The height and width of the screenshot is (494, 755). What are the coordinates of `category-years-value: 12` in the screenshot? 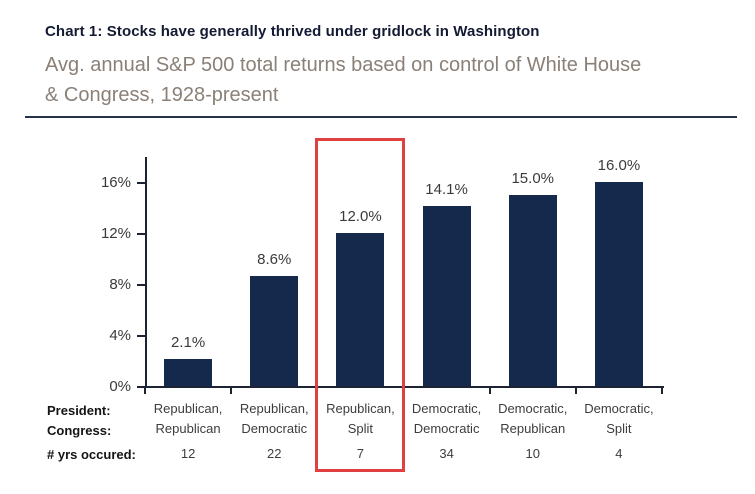 It's located at (188, 453).